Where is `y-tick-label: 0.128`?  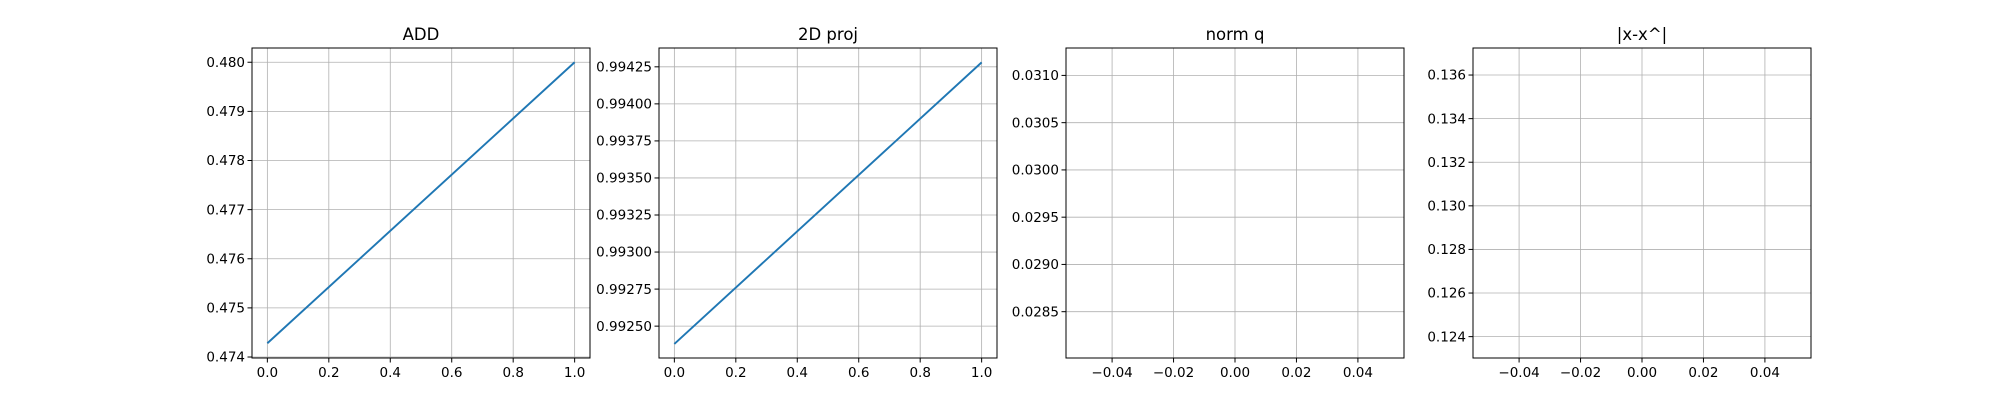 y-tick-label: 0.128 is located at coordinates (1446, 250).